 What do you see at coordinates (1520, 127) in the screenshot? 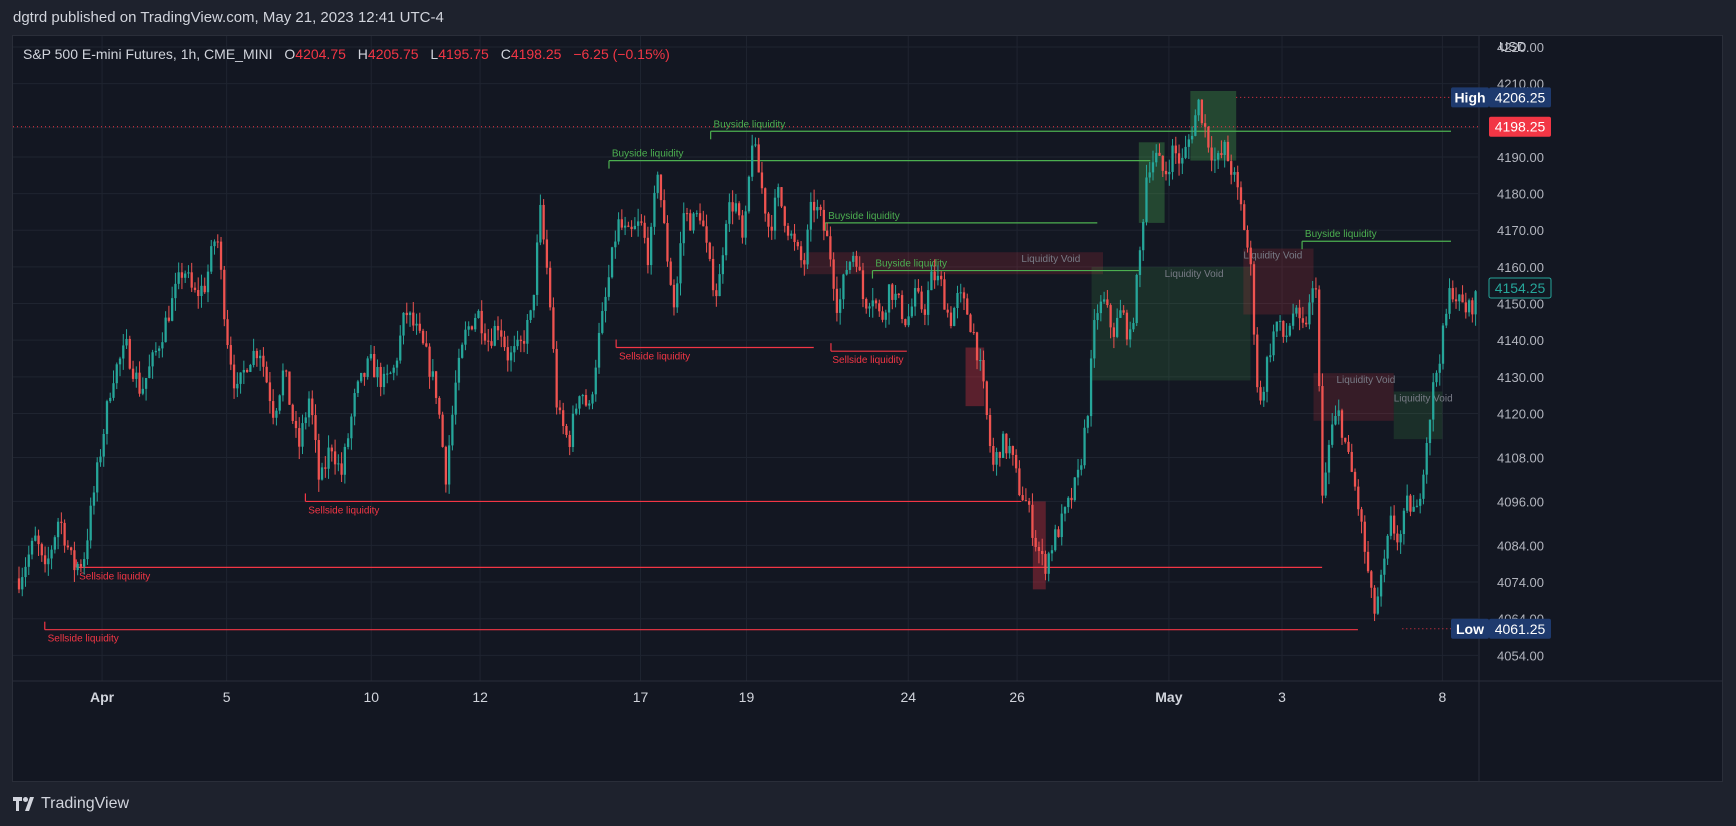
I see `last-price-badge-value: 4198.25` at bounding box center [1520, 127].